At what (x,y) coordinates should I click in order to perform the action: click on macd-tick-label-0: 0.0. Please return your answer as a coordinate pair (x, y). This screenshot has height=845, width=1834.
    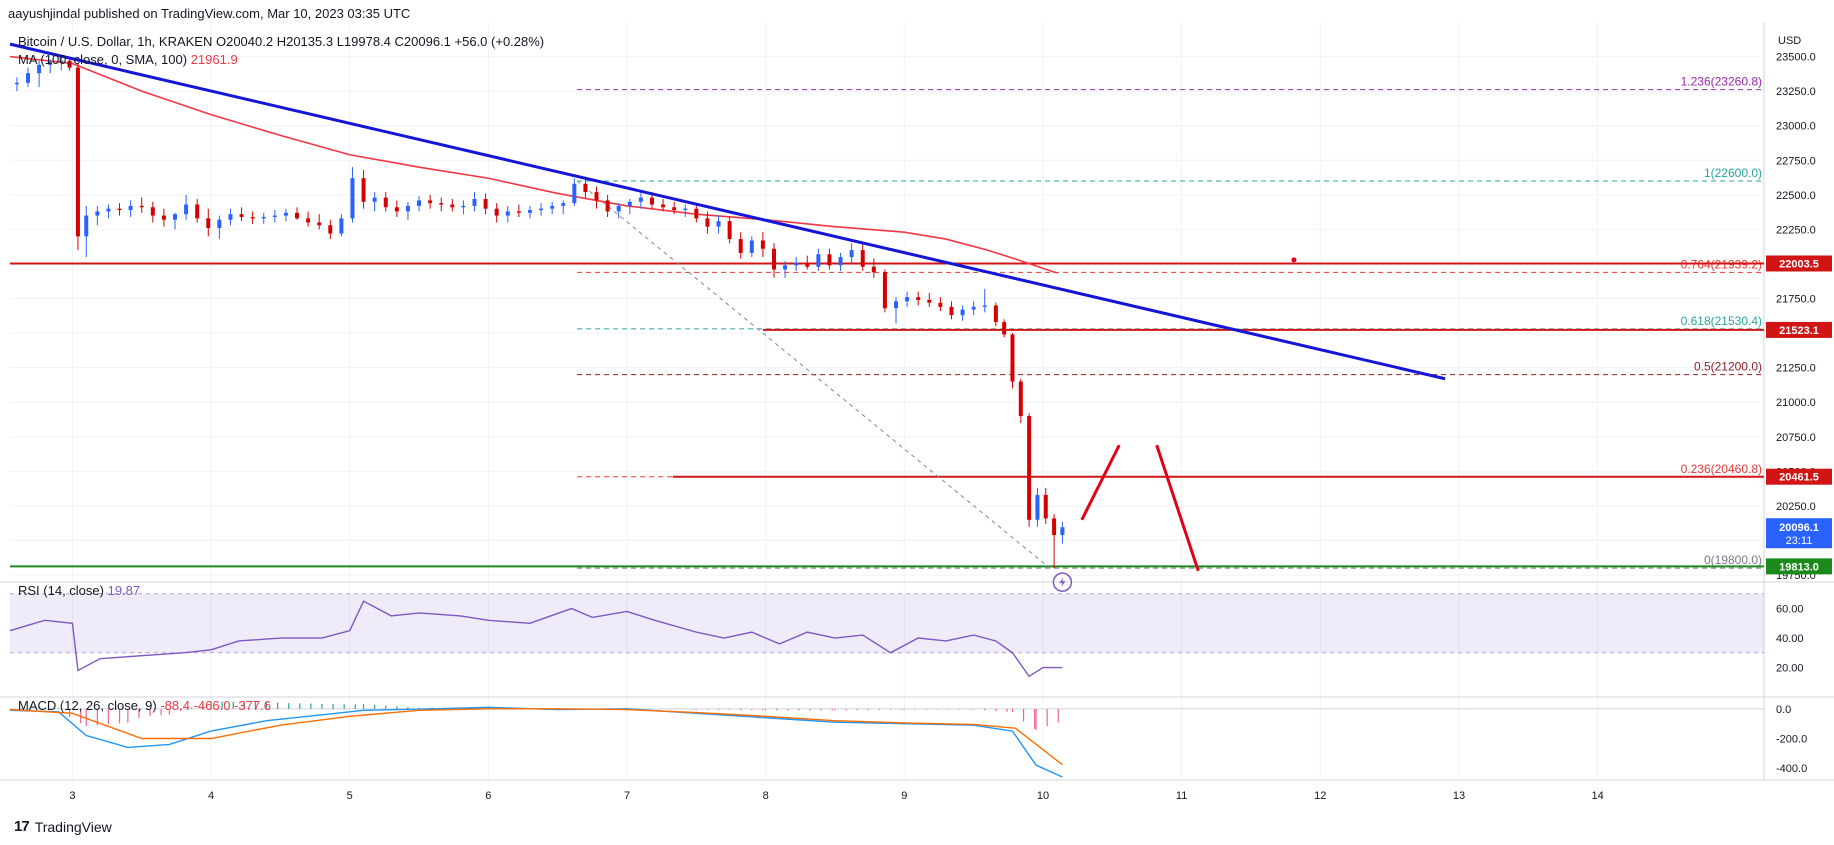
    Looking at the image, I should click on (1783, 710).